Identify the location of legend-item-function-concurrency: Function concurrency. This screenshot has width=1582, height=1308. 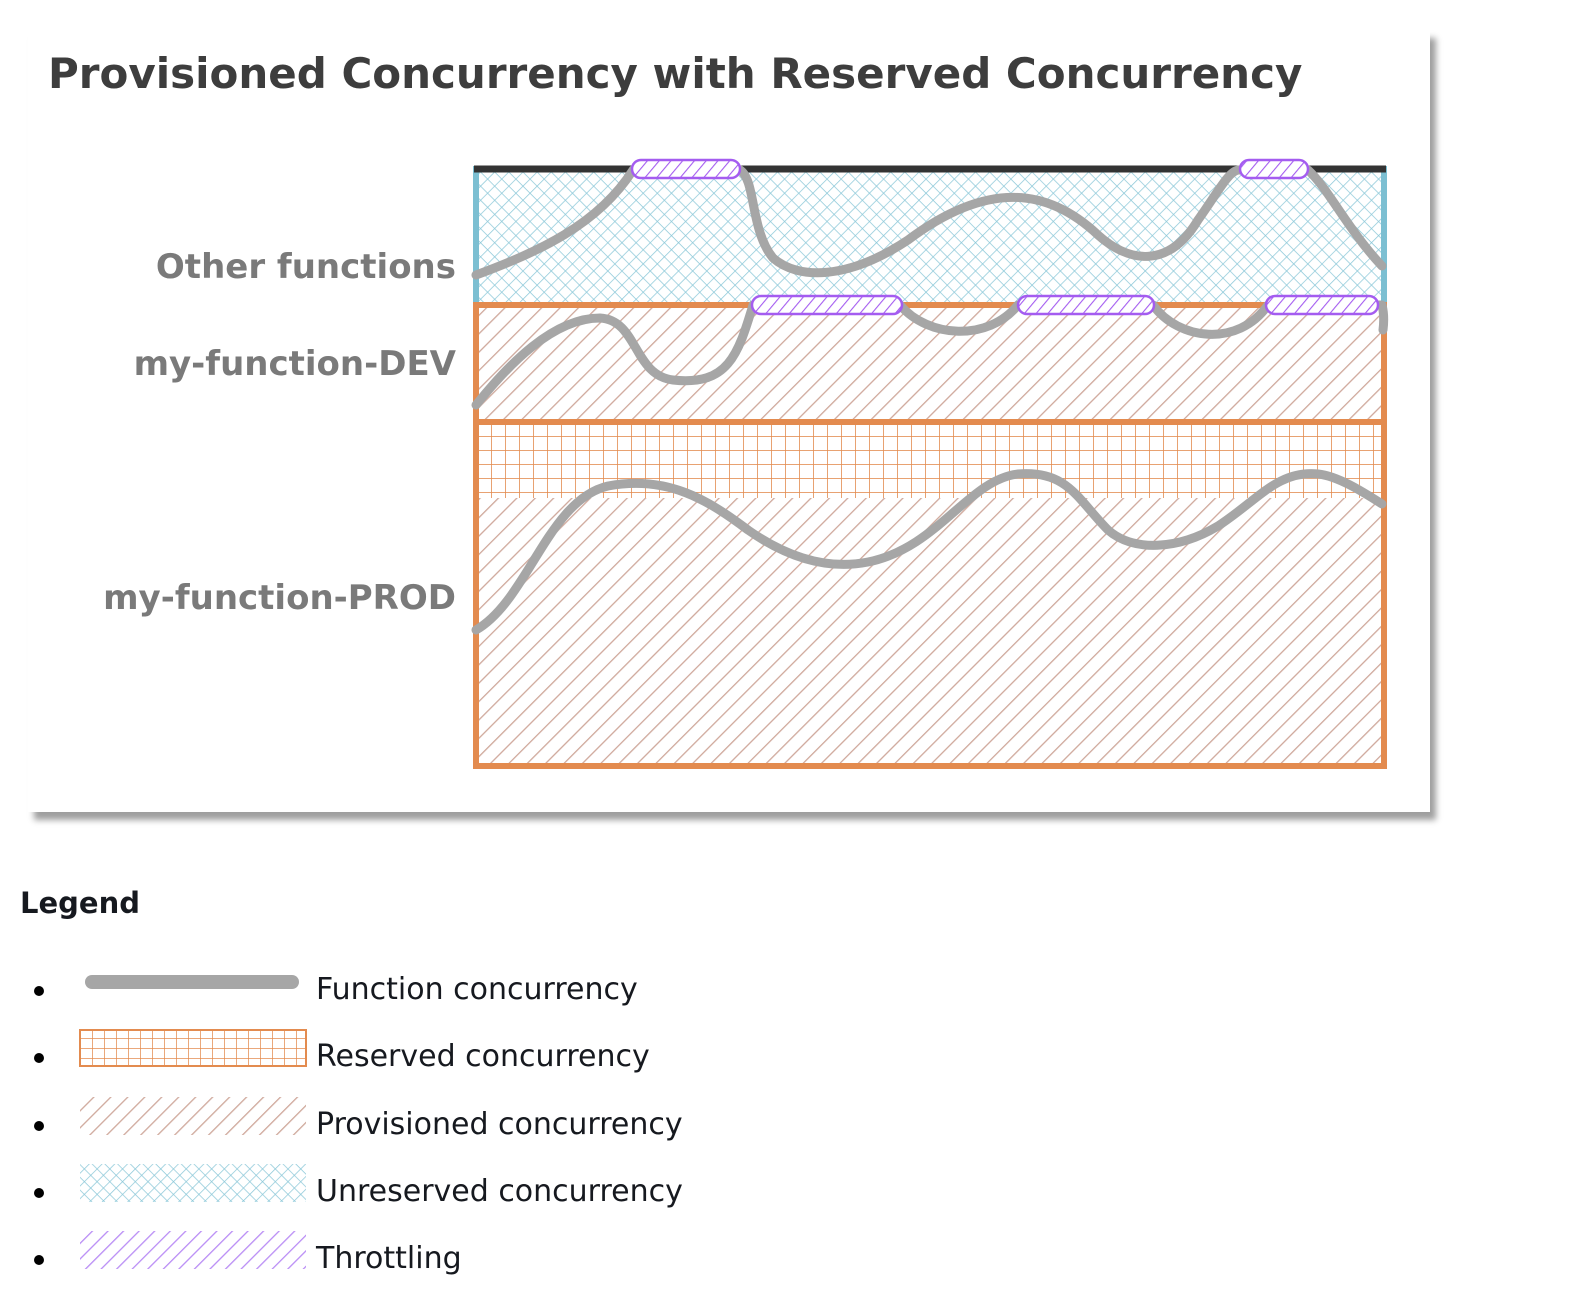
(360, 990).